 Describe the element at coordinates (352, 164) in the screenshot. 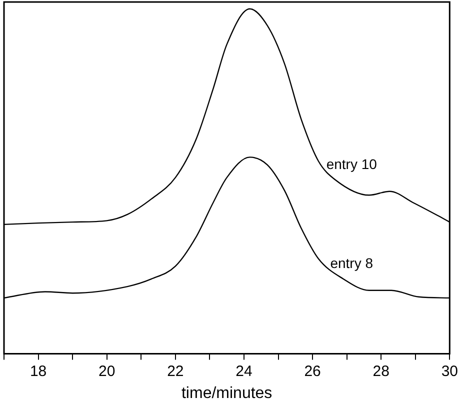

I see `series-label: entry 10` at that location.